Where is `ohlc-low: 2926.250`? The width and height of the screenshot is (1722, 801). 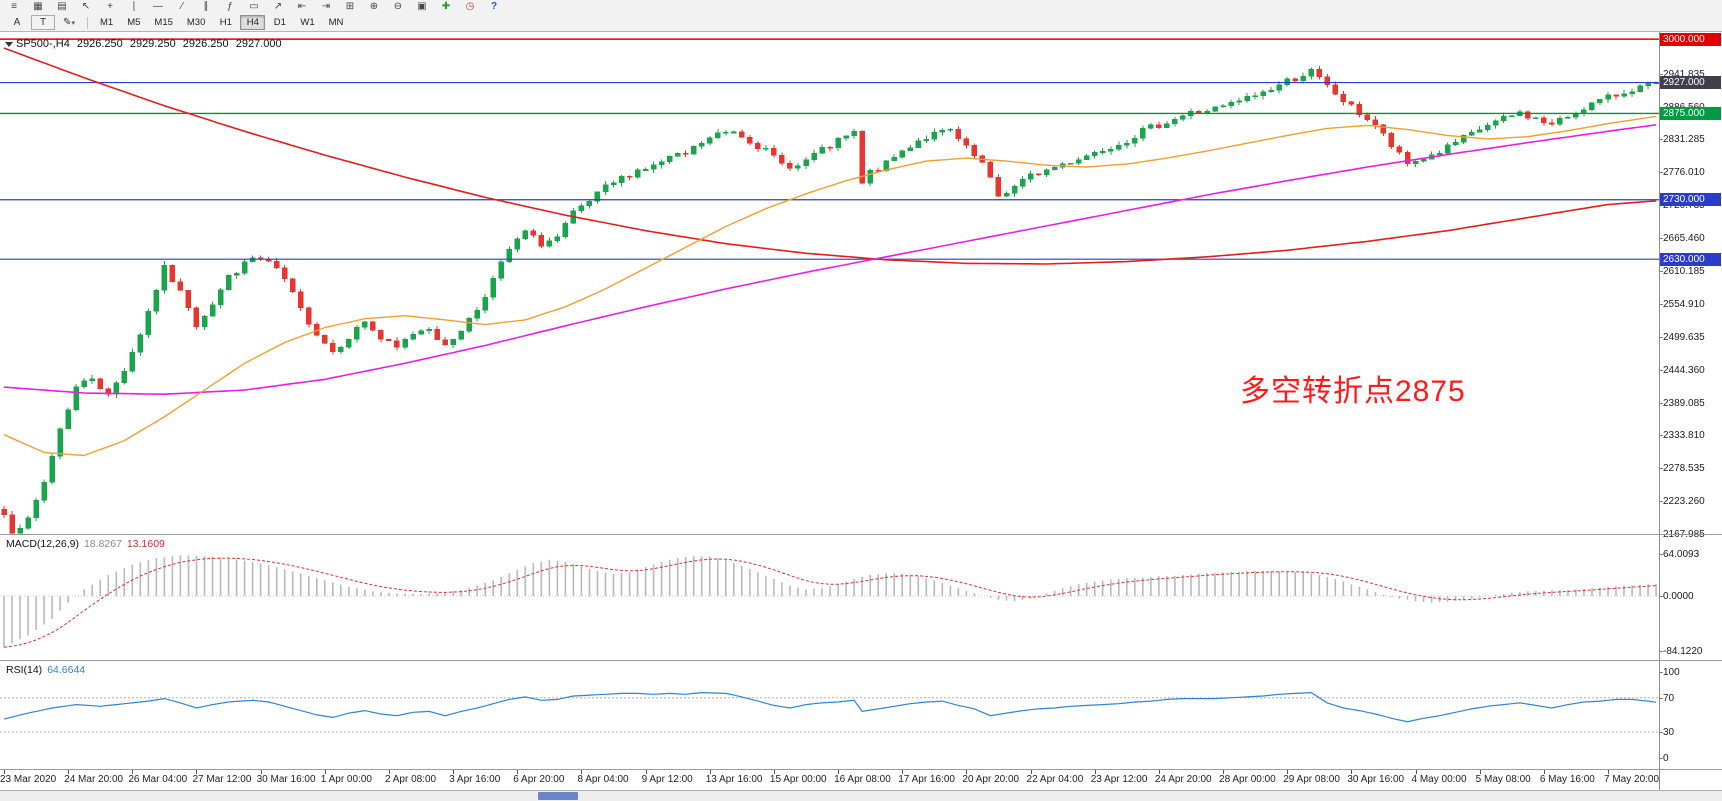 ohlc-low: 2926.250 is located at coordinates (205, 44).